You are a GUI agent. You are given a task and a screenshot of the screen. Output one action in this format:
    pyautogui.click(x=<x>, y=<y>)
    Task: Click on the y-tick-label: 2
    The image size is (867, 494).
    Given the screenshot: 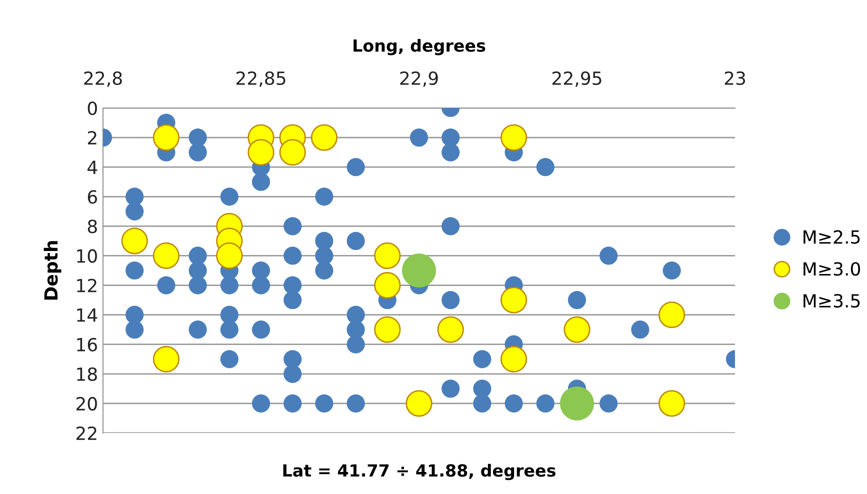 What is the action you would take?
    pyautogui.click(x=92, y=137)
    